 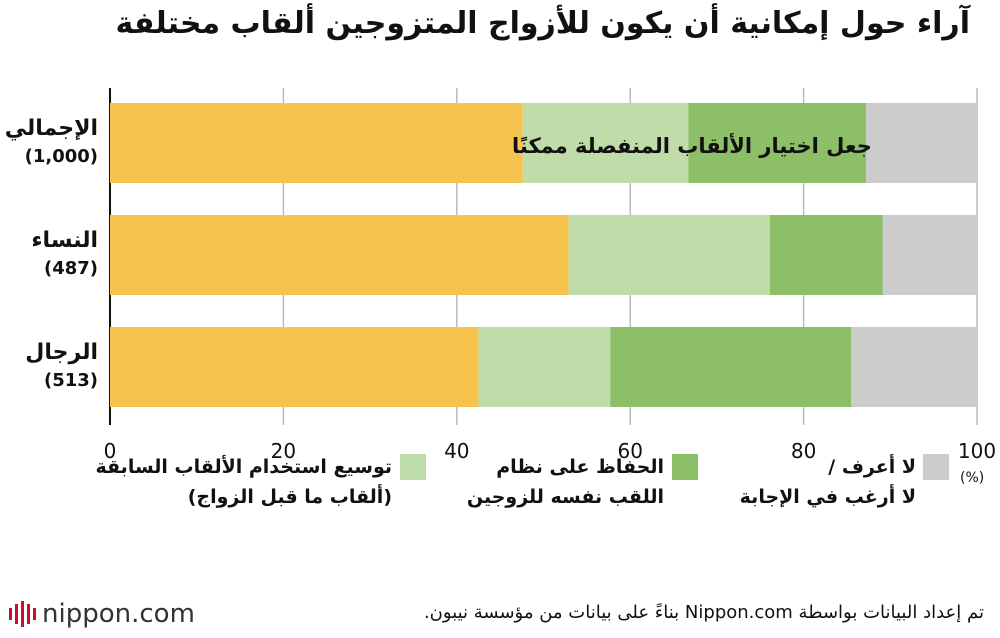 What do you see at coordinates (692, 145) in the screenshot?
I see `inline-series-label: جعل اختيار الألقاب المنفصلة ممكنًا` at bounding box center [692, 145].